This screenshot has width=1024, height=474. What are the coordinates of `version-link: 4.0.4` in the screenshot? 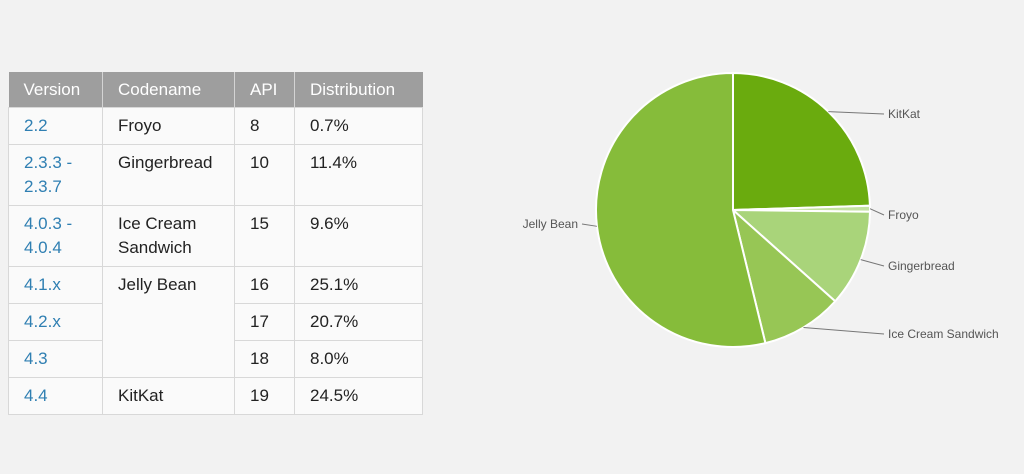 It's located at (43, 247).